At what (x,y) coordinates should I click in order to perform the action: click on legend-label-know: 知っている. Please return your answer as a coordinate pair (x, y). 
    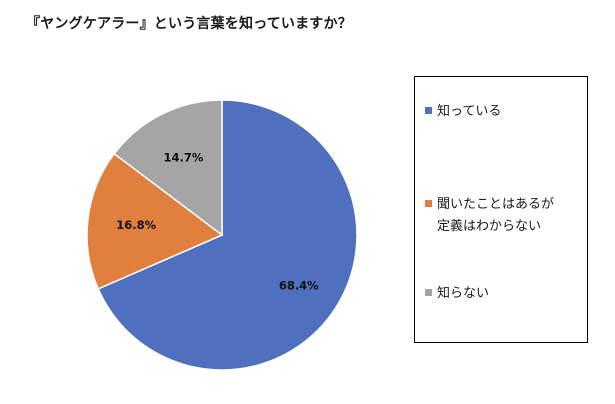
    Looking at the image, I should click on (469, 111).